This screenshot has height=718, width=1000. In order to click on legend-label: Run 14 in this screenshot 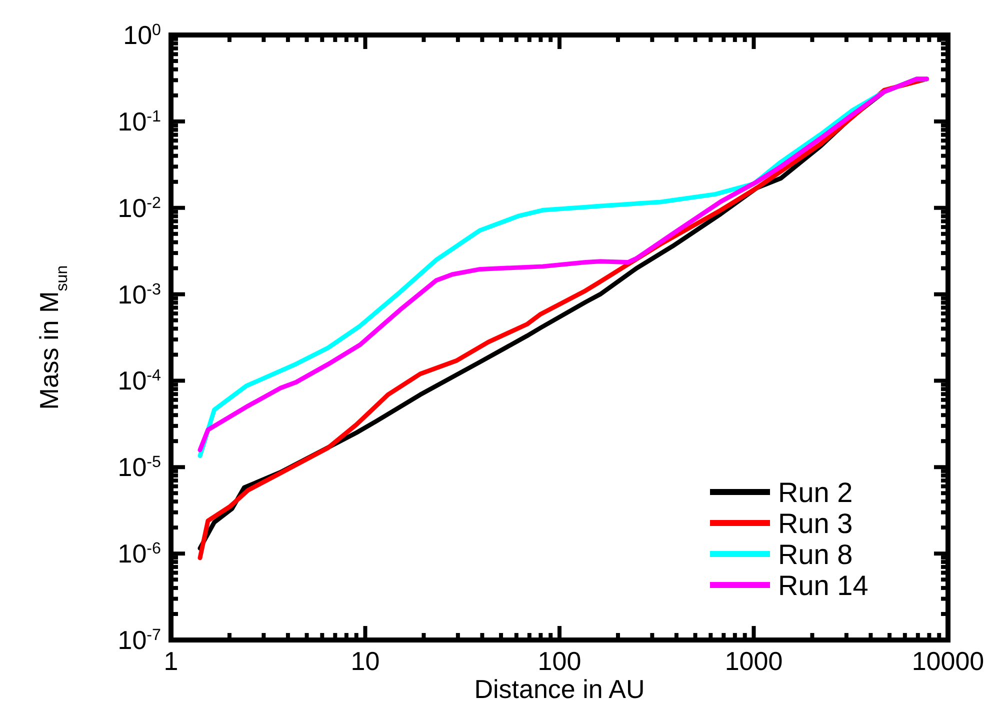, I will do `click(823, 585)`.